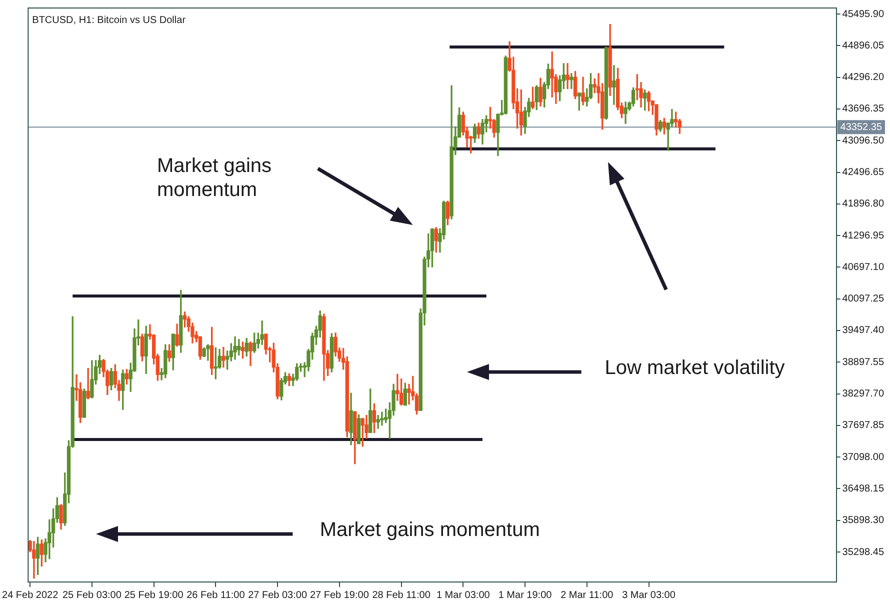  What do you see at coordinates (861, 127) in the screenshot?
I see `ref-line-label: 43352.35` at bounding box center [861, 127].